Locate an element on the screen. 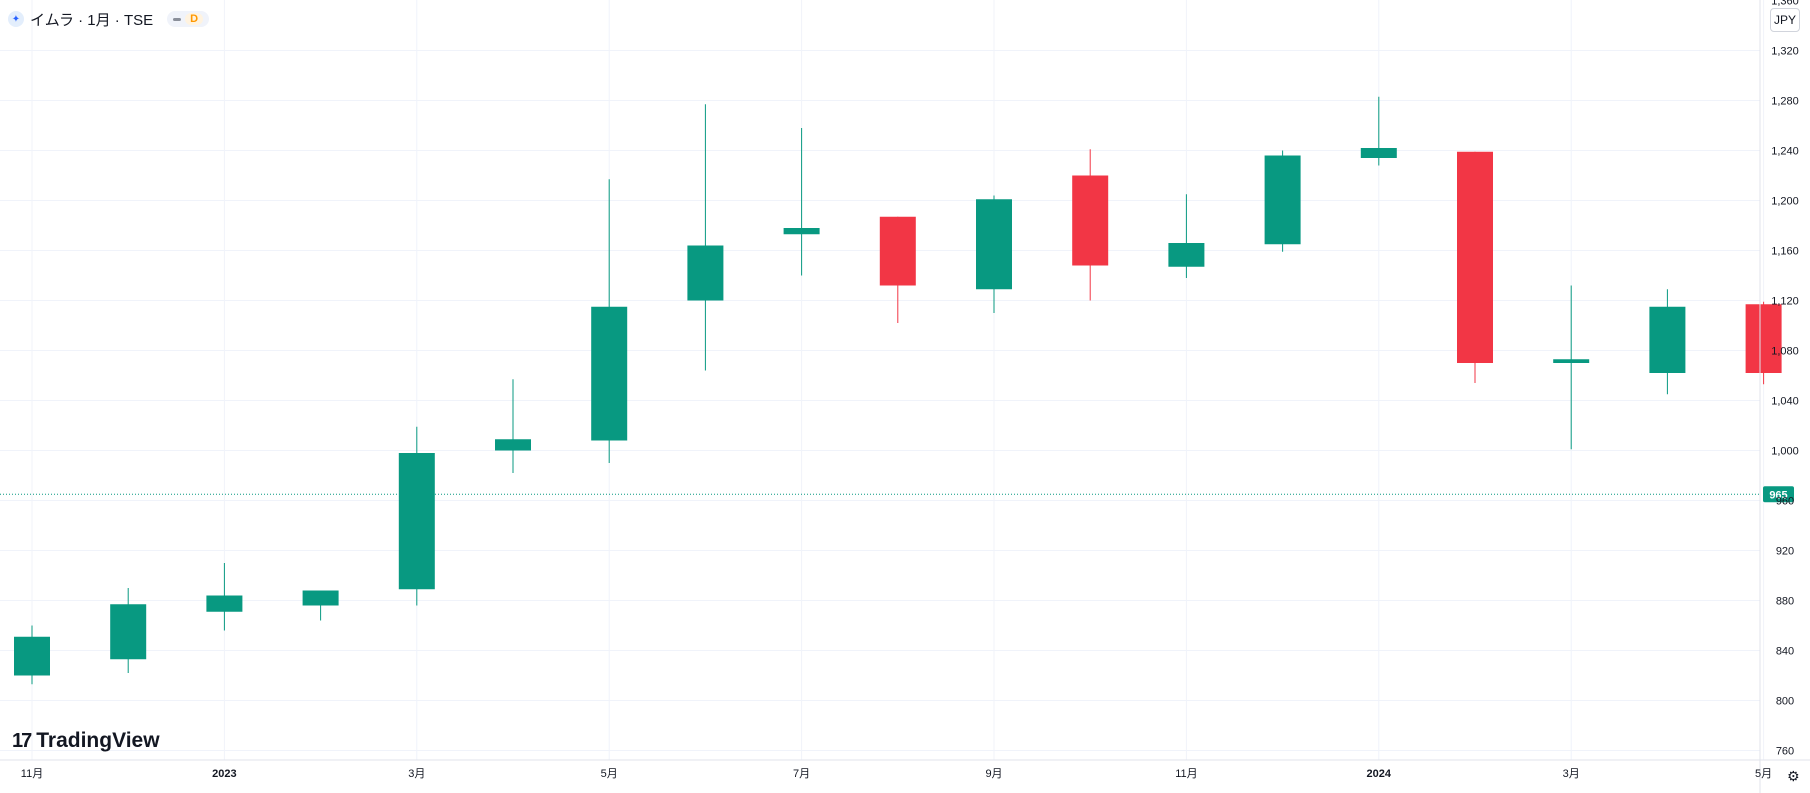 This screenshot has height=793, width=1810. minus-icon is located at coordinates (177, 19).